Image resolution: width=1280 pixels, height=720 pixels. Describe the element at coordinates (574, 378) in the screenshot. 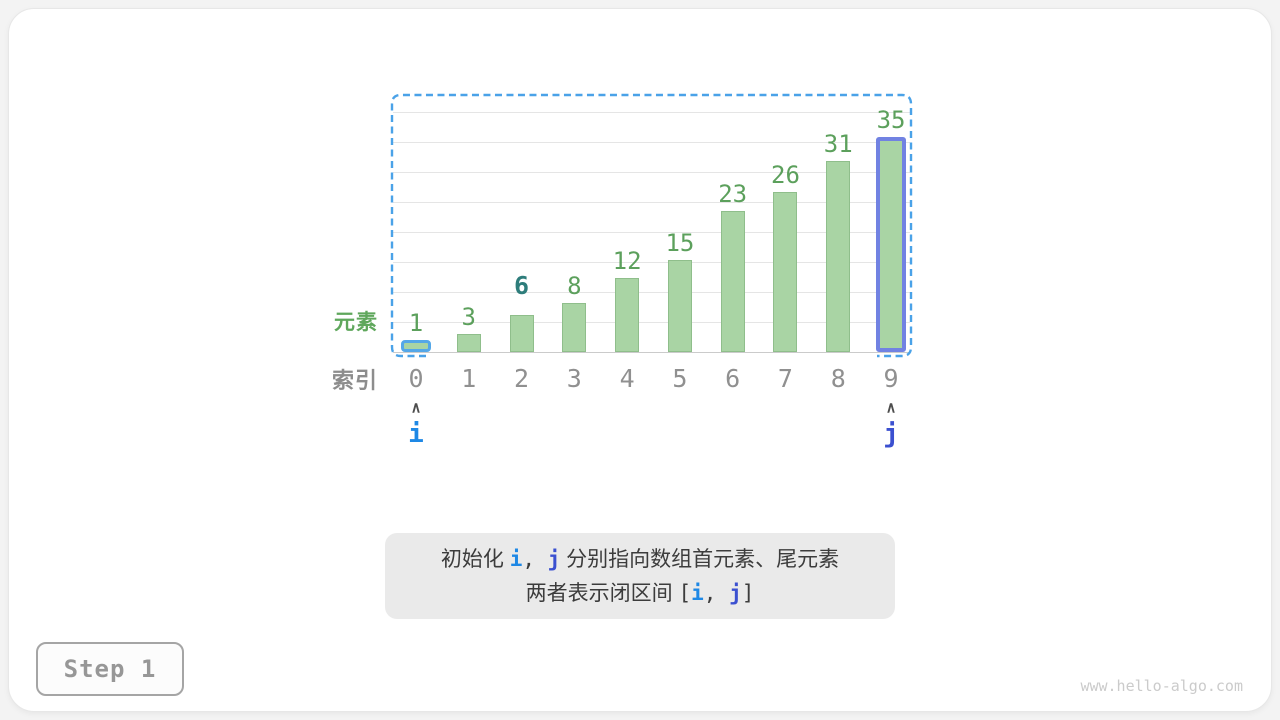

I see `index-label-3: 3` at that location.